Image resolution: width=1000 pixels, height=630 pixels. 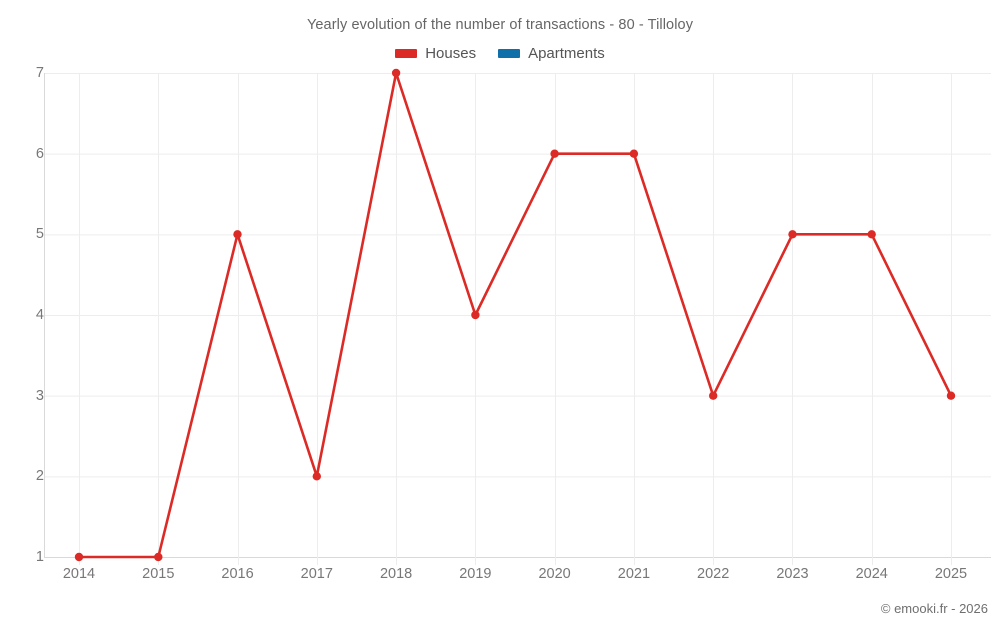 What do you see at coordinates (39, 476) in the screenshot?
I see `y-axis-tick-label: 2` at bounding box center [39, 476].